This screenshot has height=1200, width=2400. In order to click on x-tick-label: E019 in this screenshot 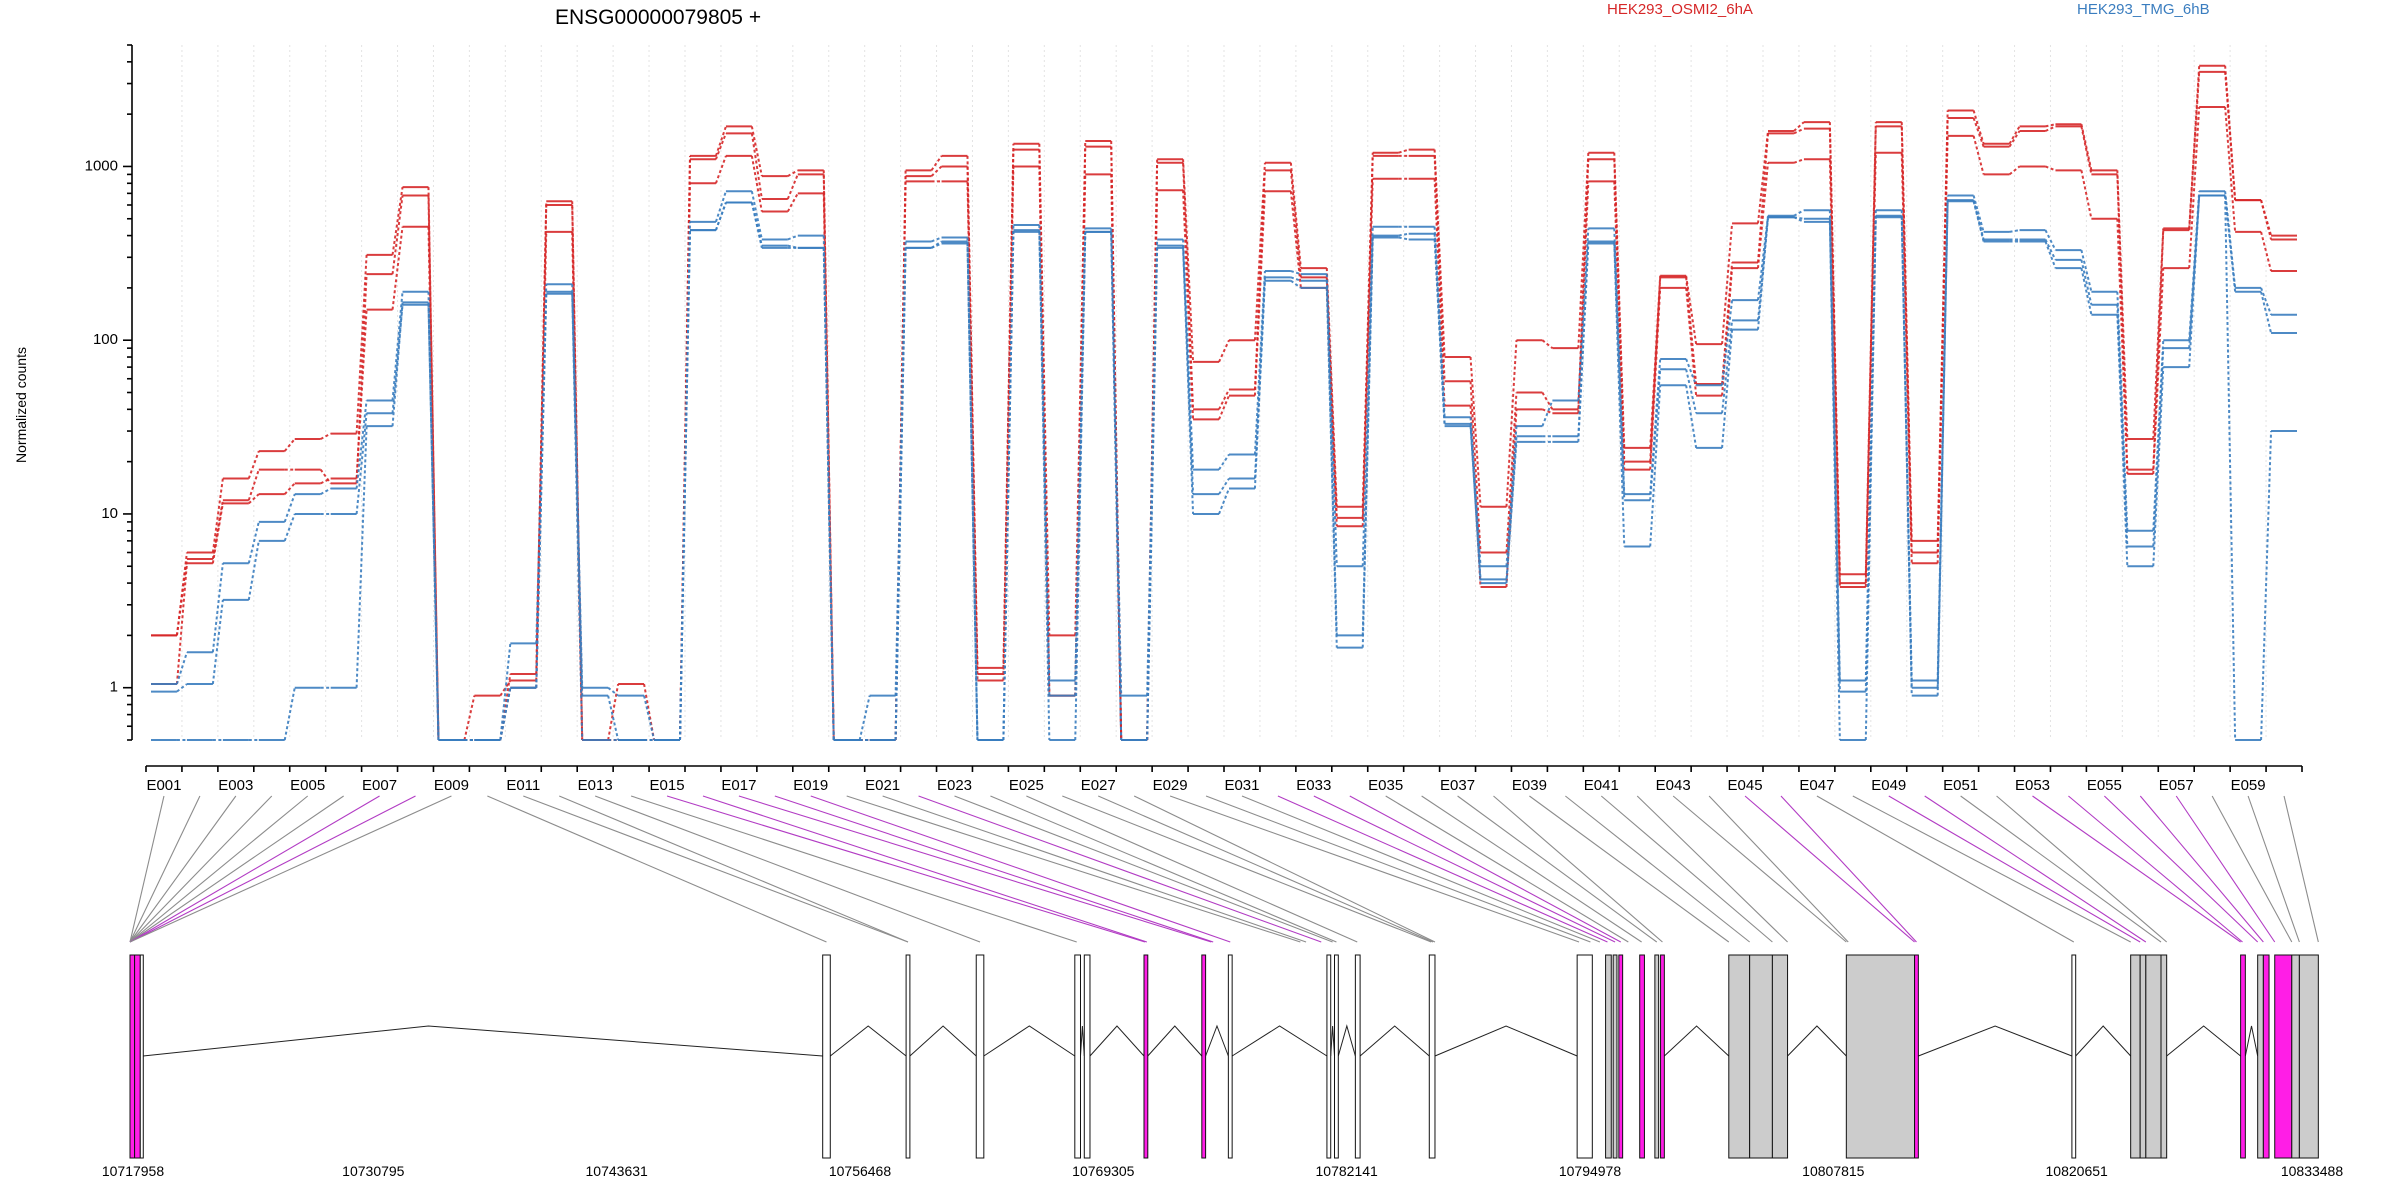, I will do `click(810, 785)`.